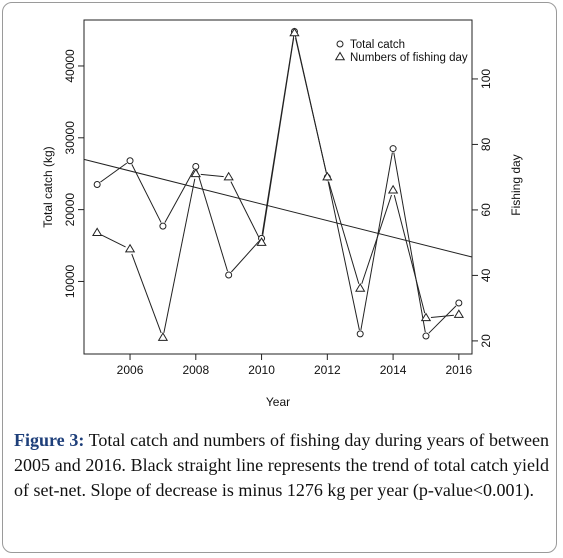  Describe the element at coordinates (327, 370) in the screenshot. I see `x-tick-label: 2012` at that location.